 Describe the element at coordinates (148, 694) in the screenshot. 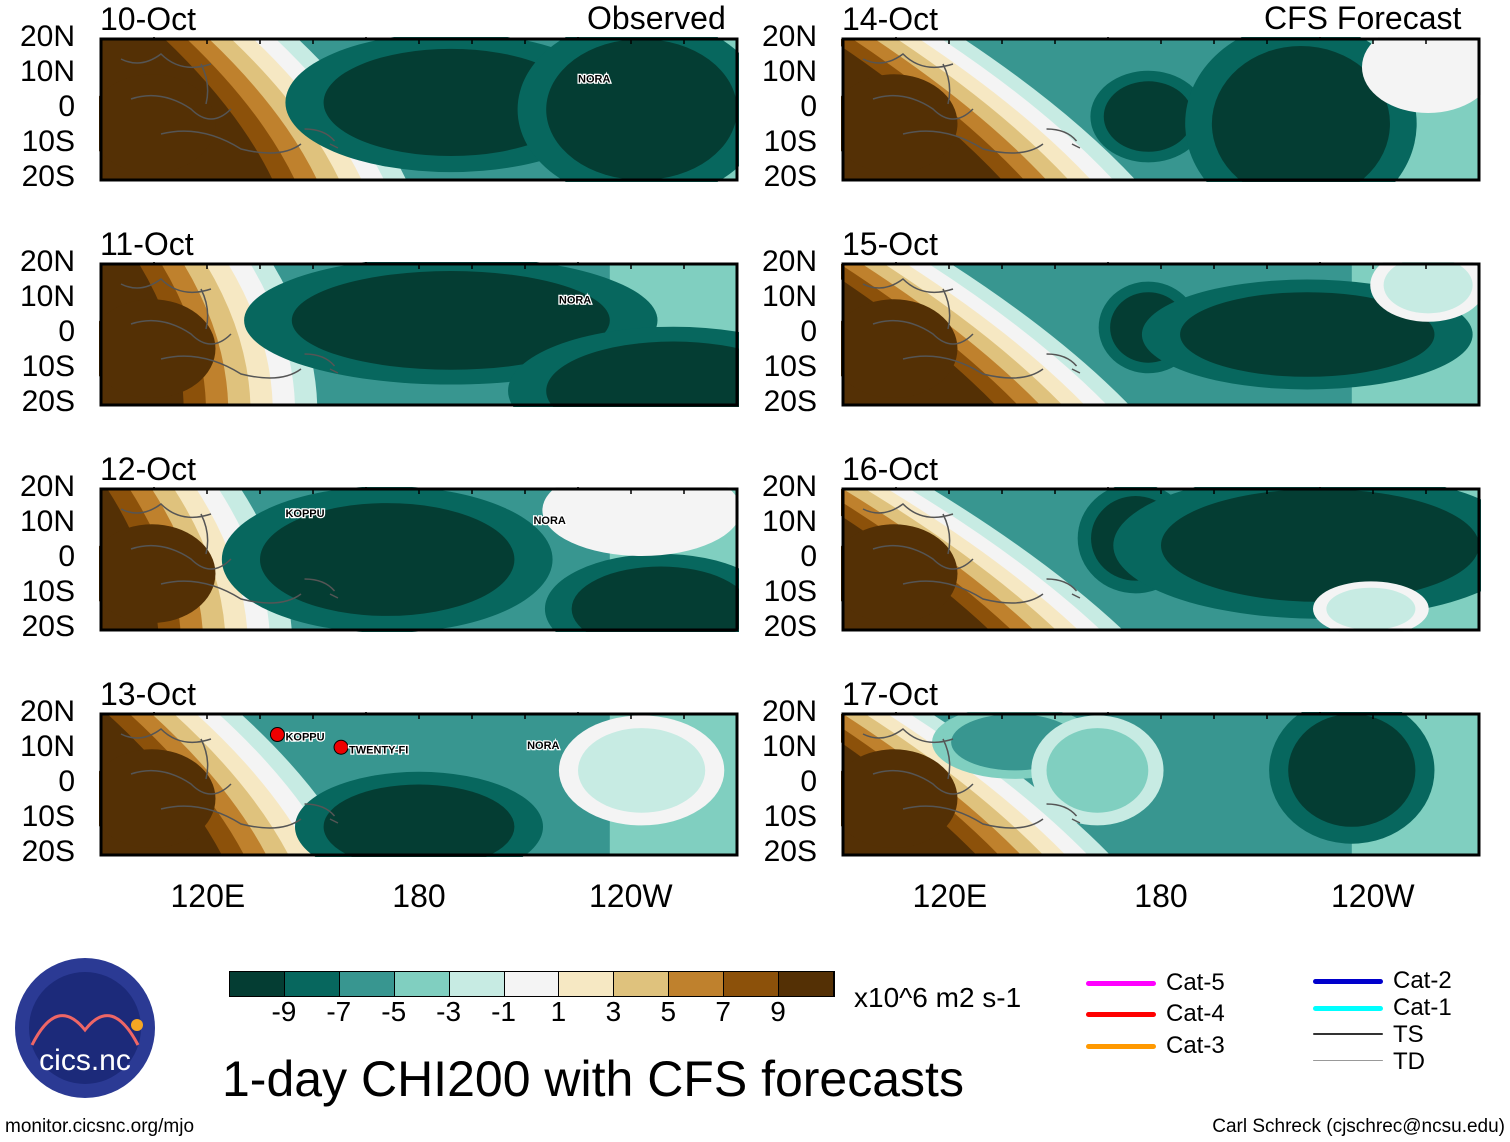

I see `panel-date: 13-Oct` at that location.